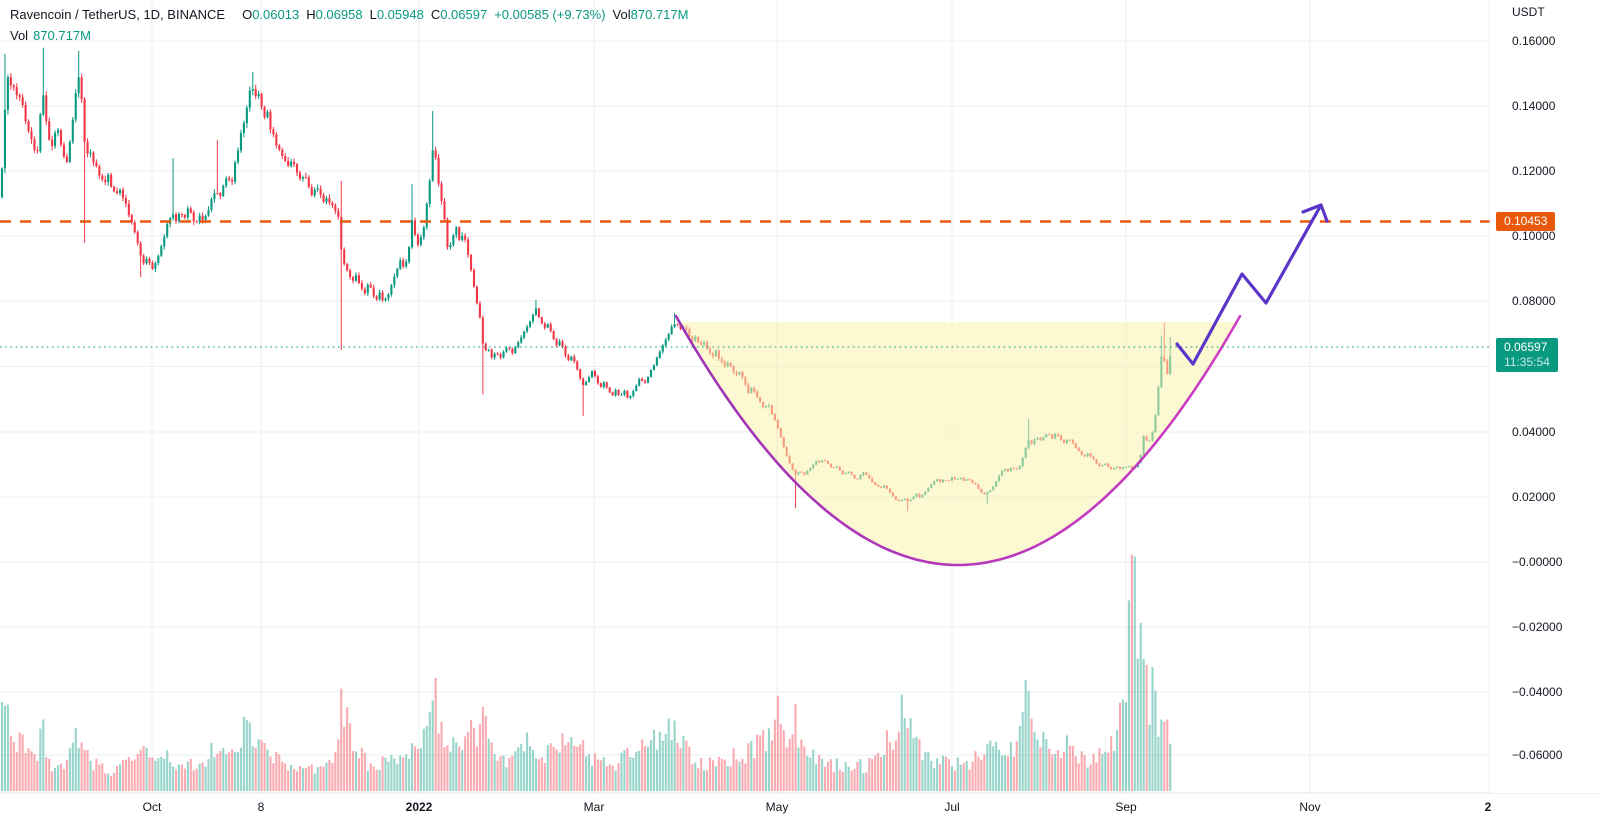 The image size is (1600, 829). What do you see at coordinates (1126, 807) in the screenshot?
I see `time-tick: Sep` at bounding box center [1126, 807].